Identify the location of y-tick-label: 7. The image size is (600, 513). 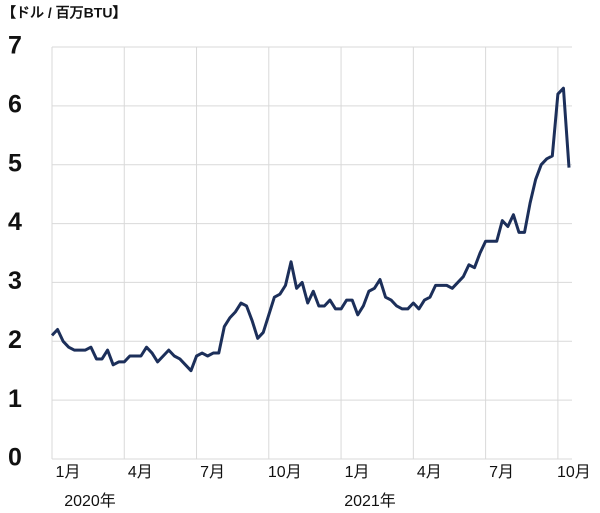
(15, 46).